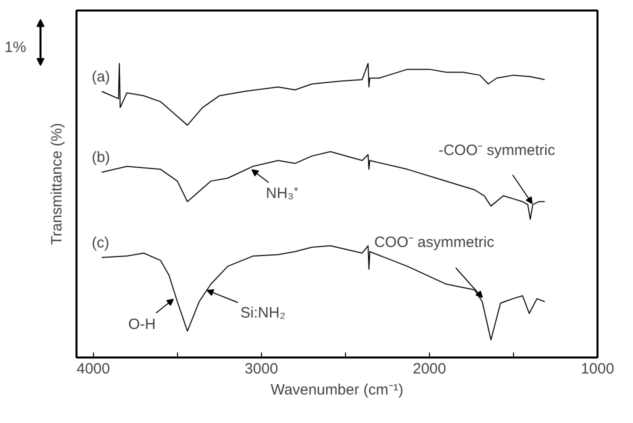 The height and width of the screenshot is (423, 633). Describe the element at coordinates (337, 390) in the screenshot. I see `x-axis-title: Wavenumber (cm⁻¹)` at that location.